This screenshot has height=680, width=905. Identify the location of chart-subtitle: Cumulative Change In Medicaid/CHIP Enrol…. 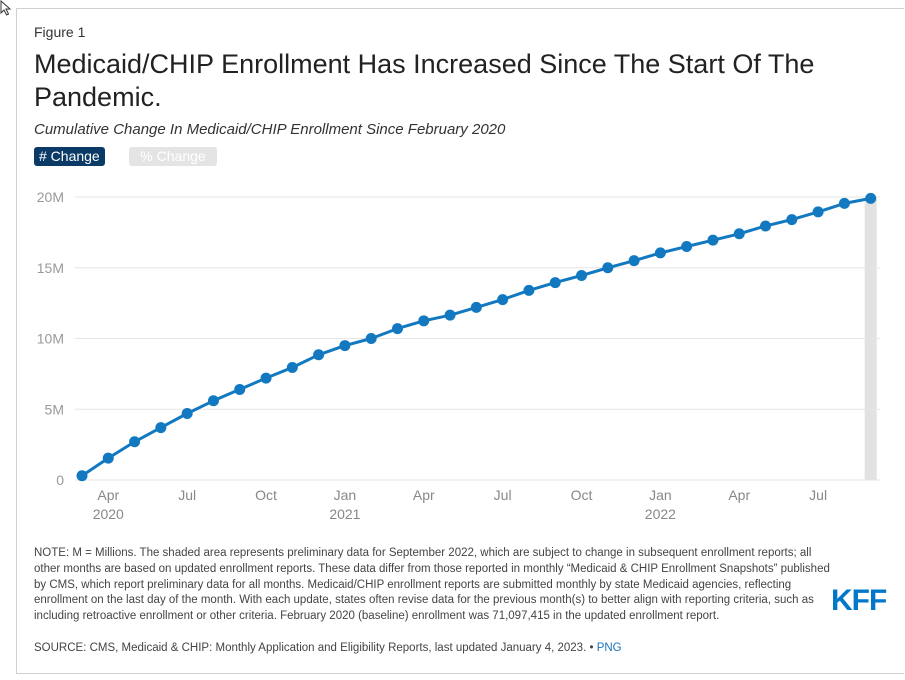
(270, 129).